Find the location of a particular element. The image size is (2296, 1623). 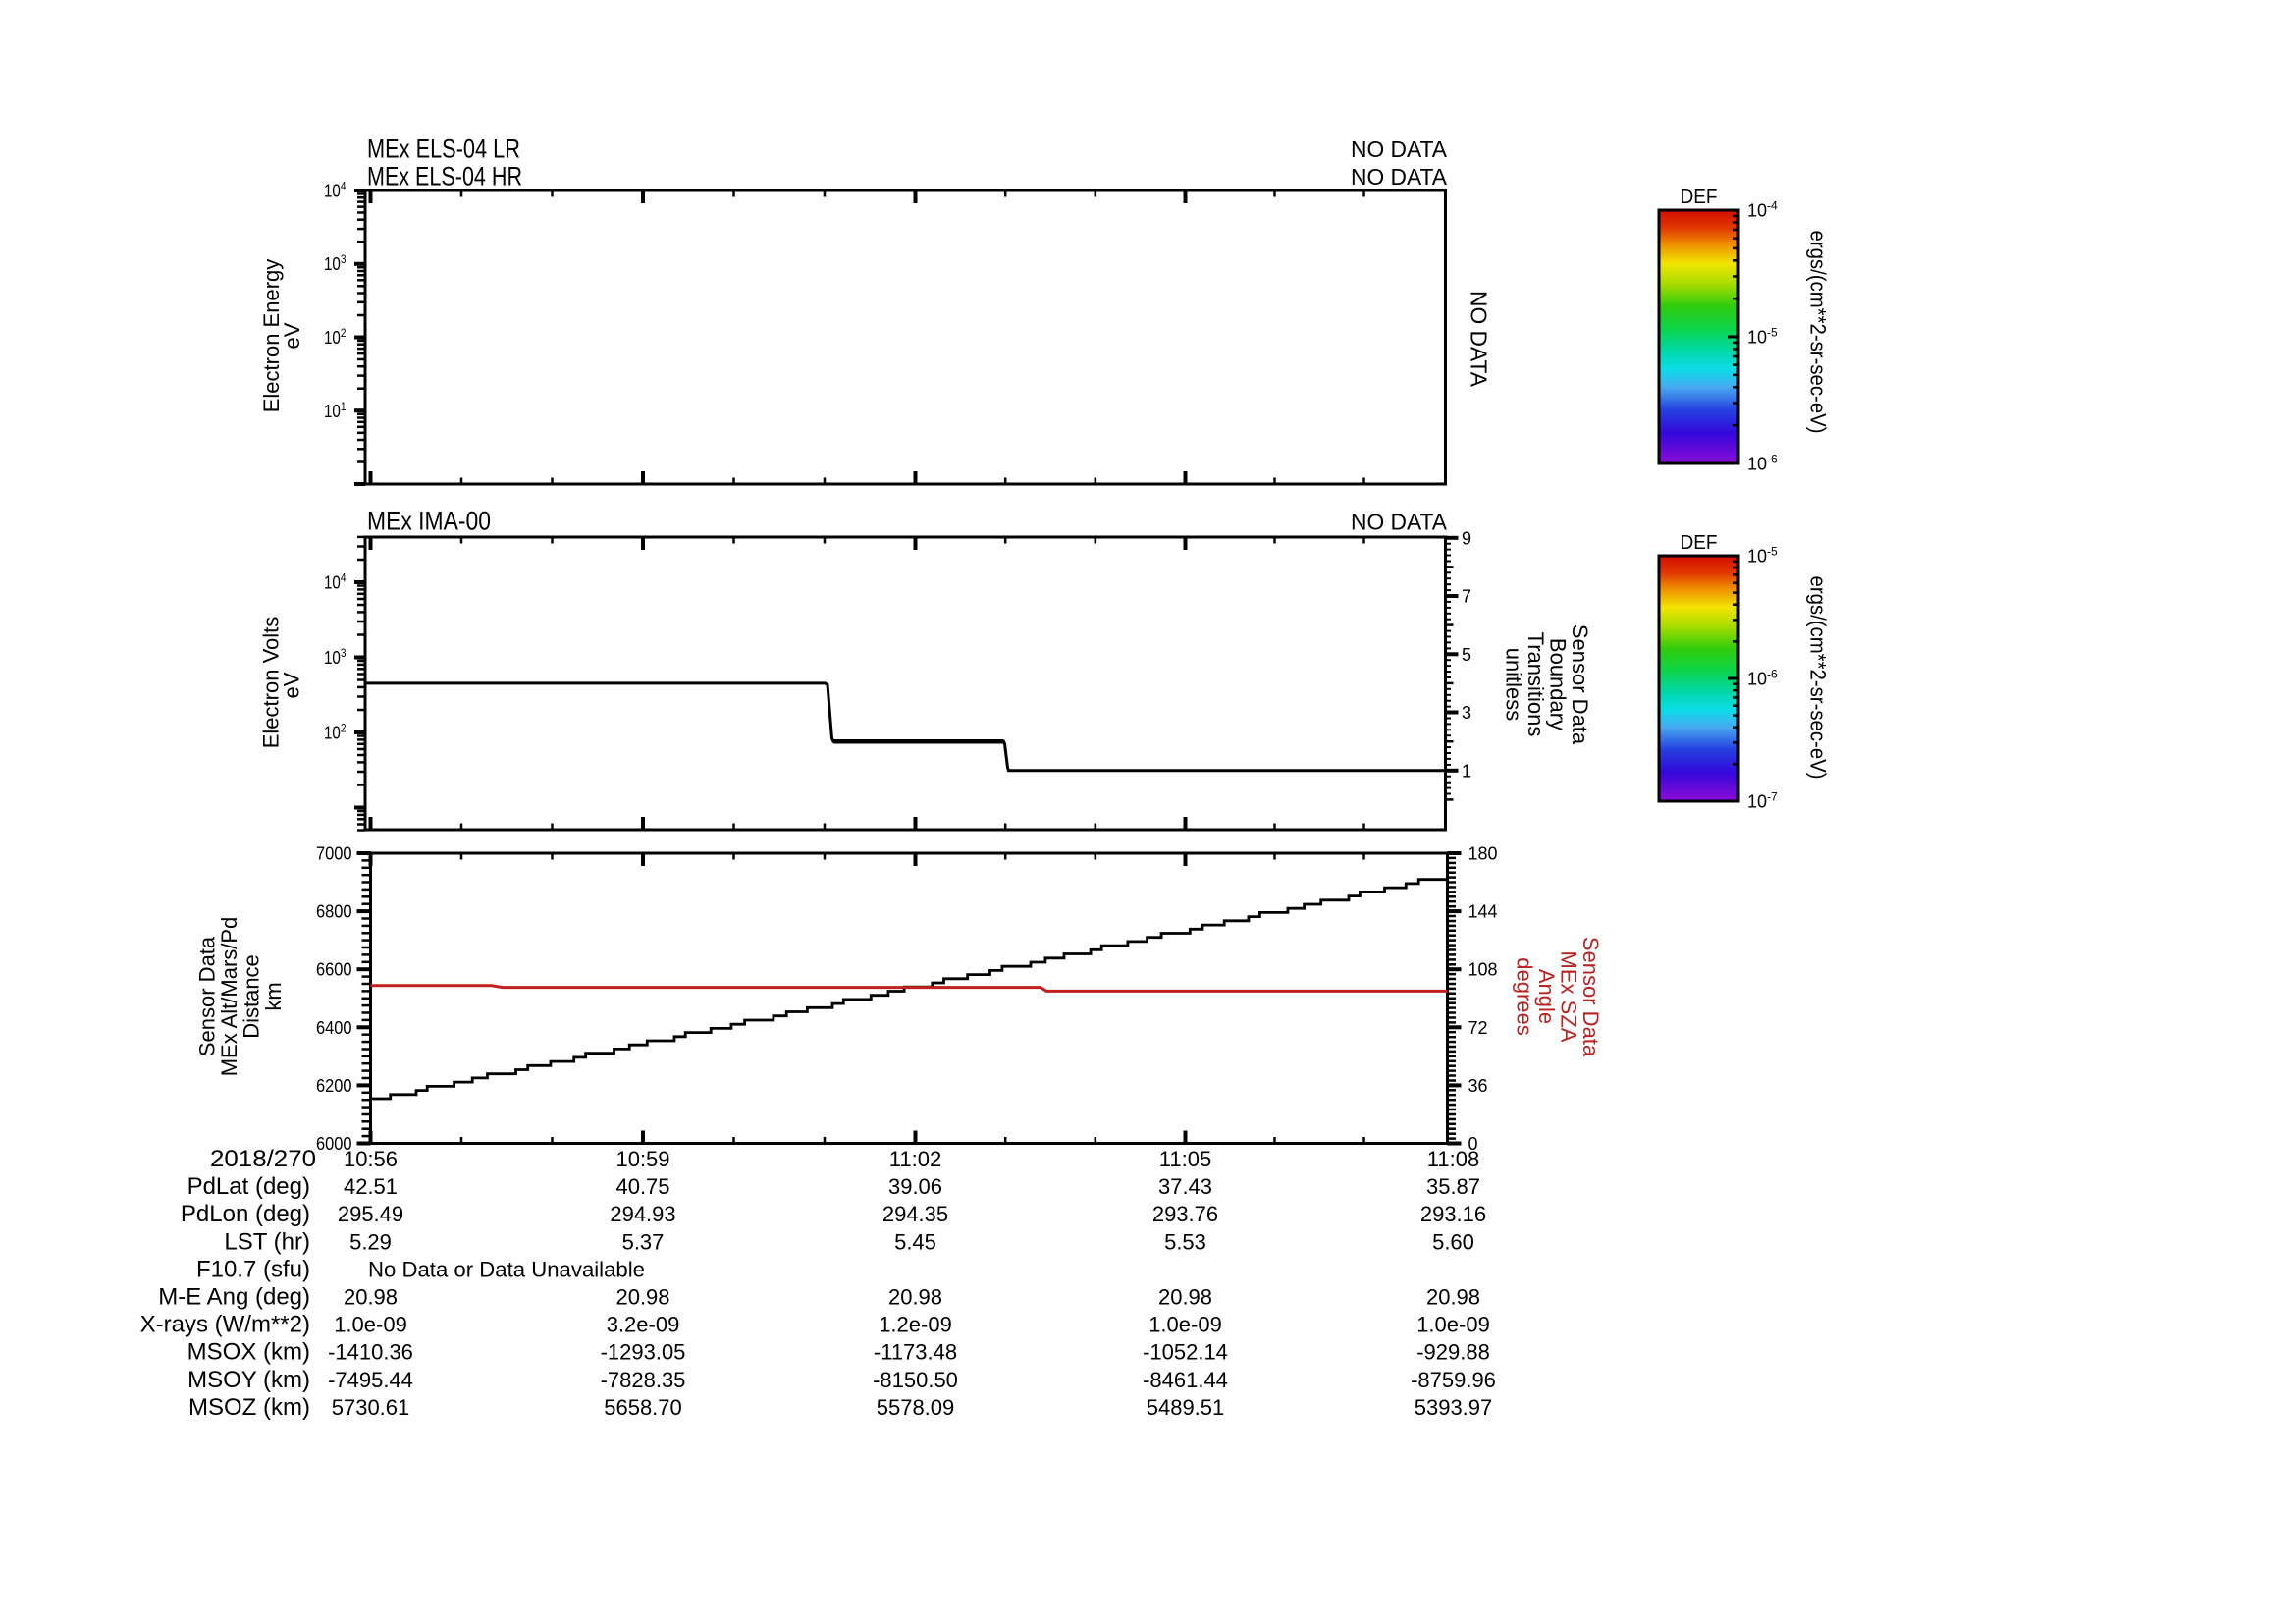

svg-text: 5730.61 is located at coordinates (371, 1408).